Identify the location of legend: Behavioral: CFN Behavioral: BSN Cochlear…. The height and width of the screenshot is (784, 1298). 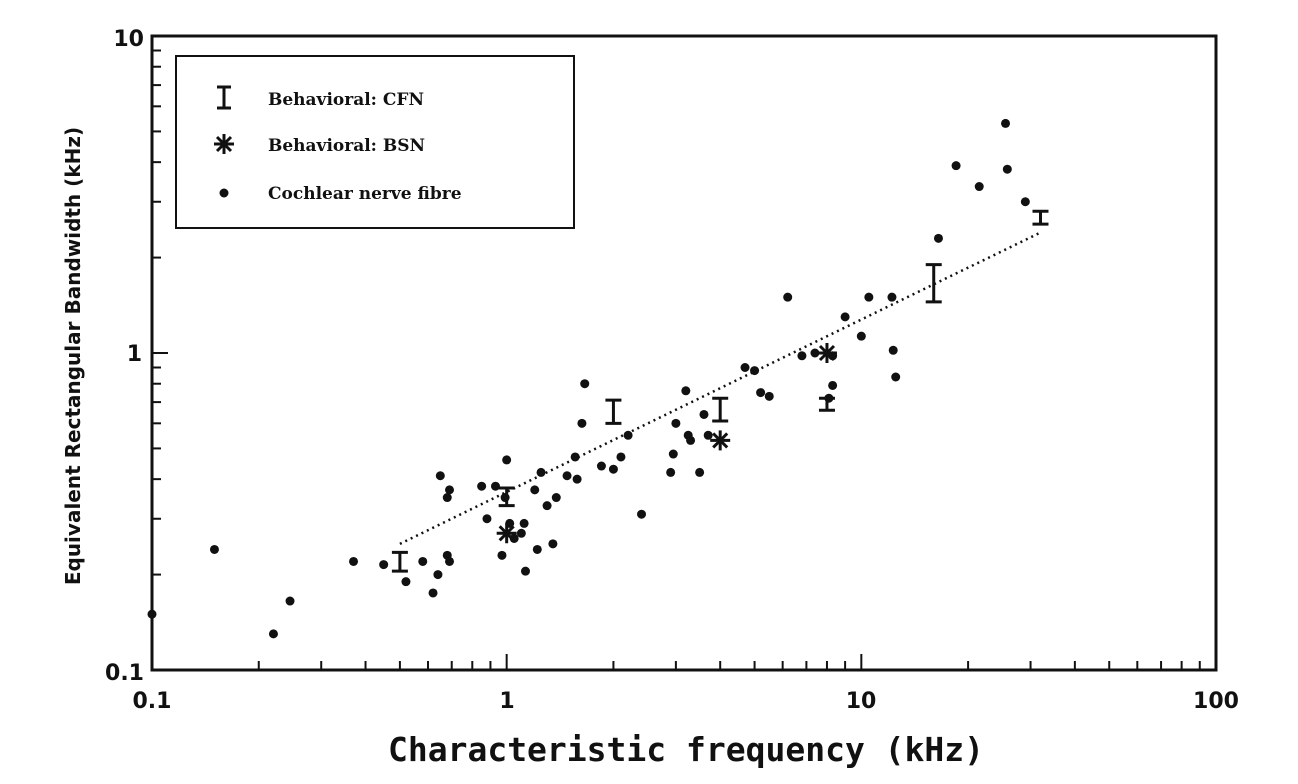
(375, 142).